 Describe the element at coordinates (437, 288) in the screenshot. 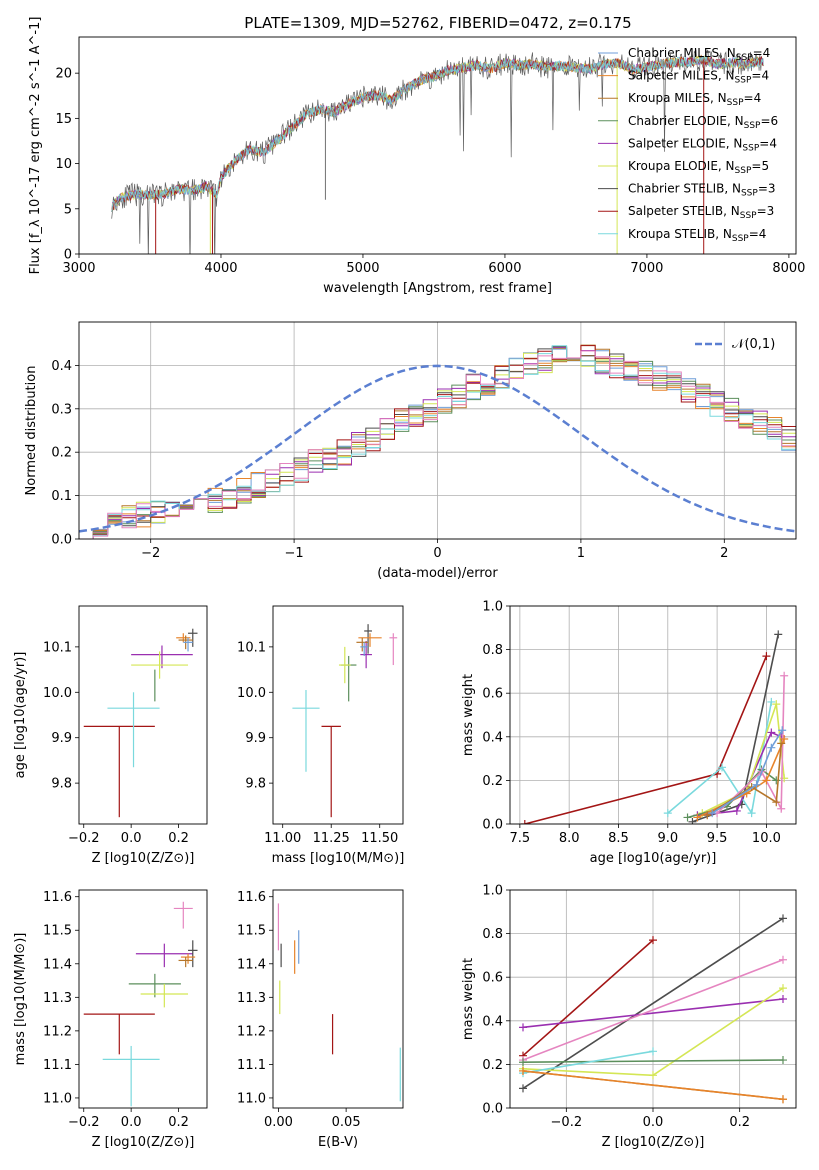

I see `x-axis-label: wavelength [Angstrom, rest frame]` at that location.